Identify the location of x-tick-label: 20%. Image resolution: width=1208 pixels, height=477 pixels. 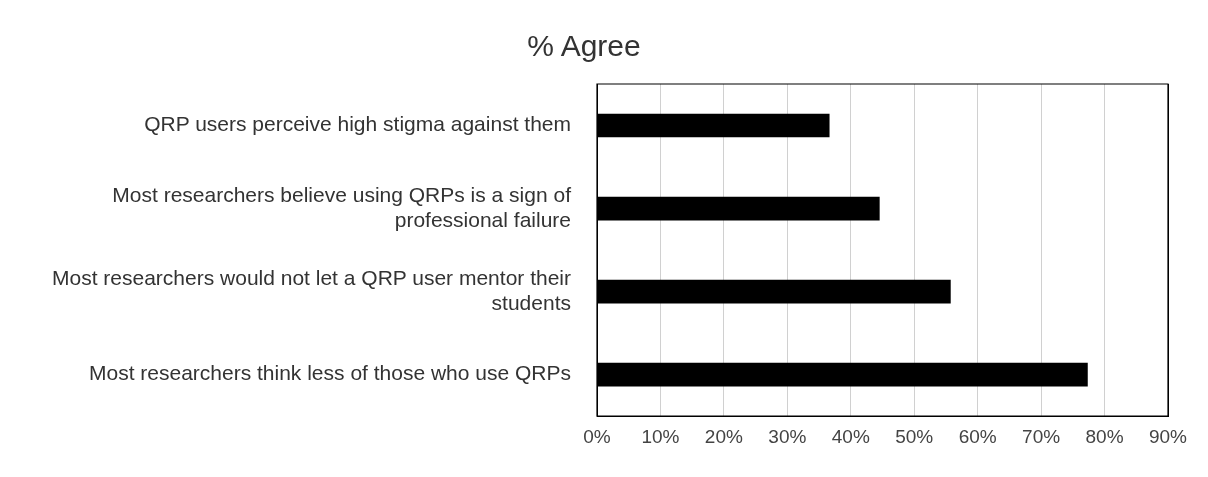
(724, 436).